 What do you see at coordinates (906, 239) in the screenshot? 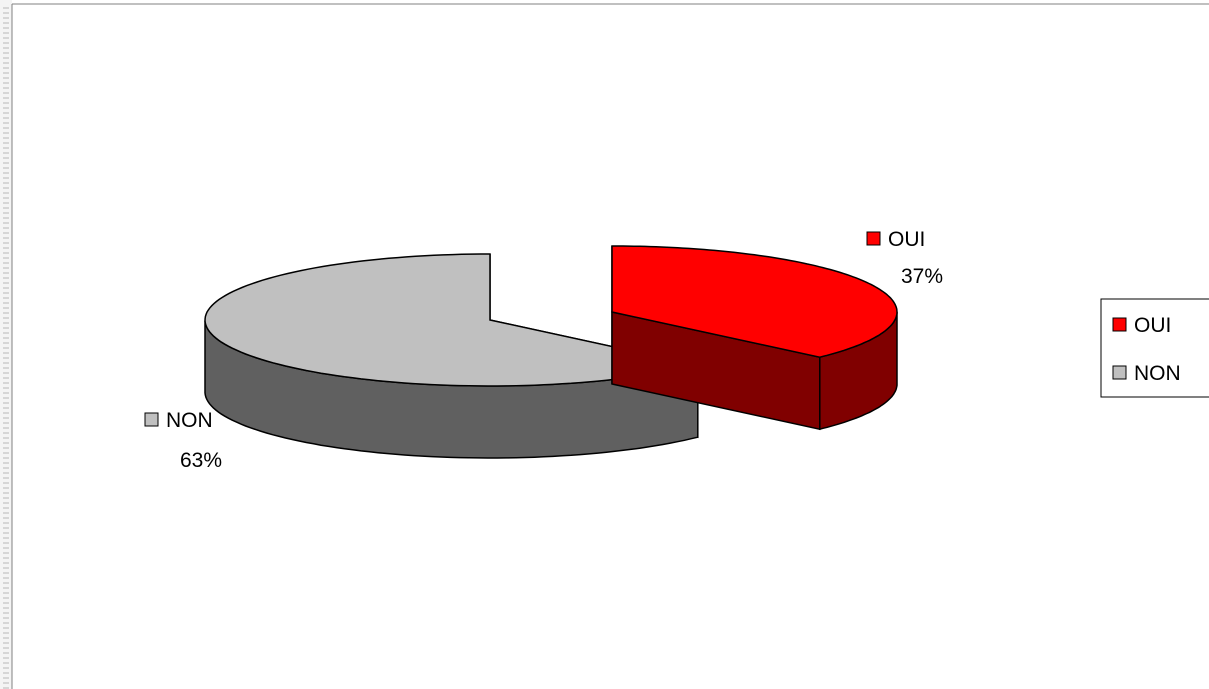
I see `data-label-oui-name: OUI` at bounding box center [906, 239].